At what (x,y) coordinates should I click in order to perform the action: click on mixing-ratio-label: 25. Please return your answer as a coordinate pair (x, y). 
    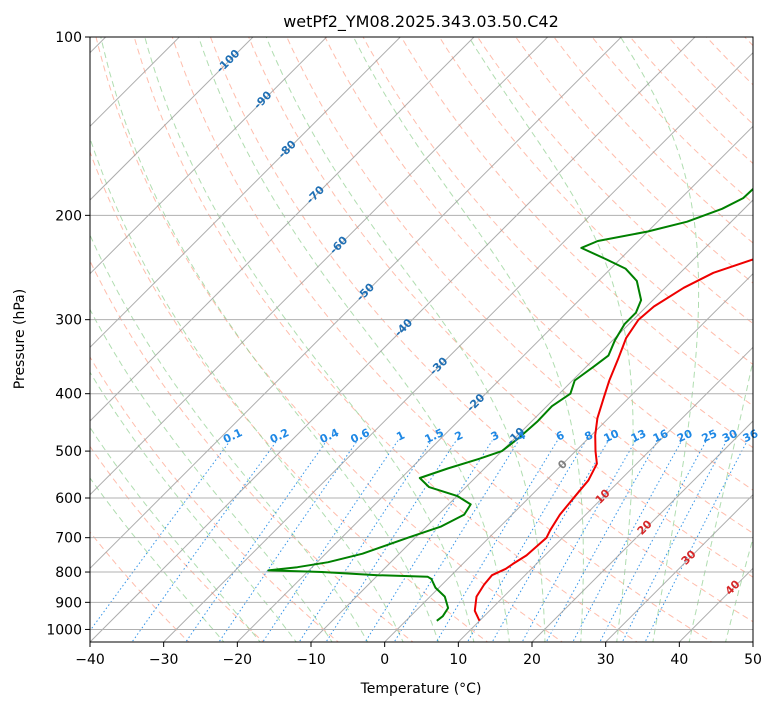
    Looking at the image, I should click on (709, 436).